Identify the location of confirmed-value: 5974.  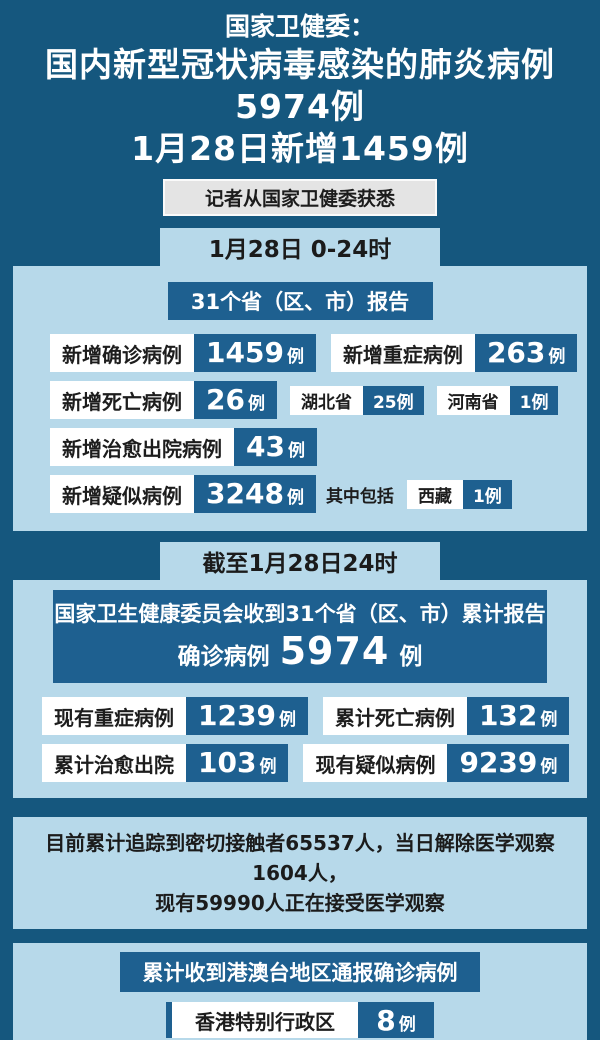
(334, 651).